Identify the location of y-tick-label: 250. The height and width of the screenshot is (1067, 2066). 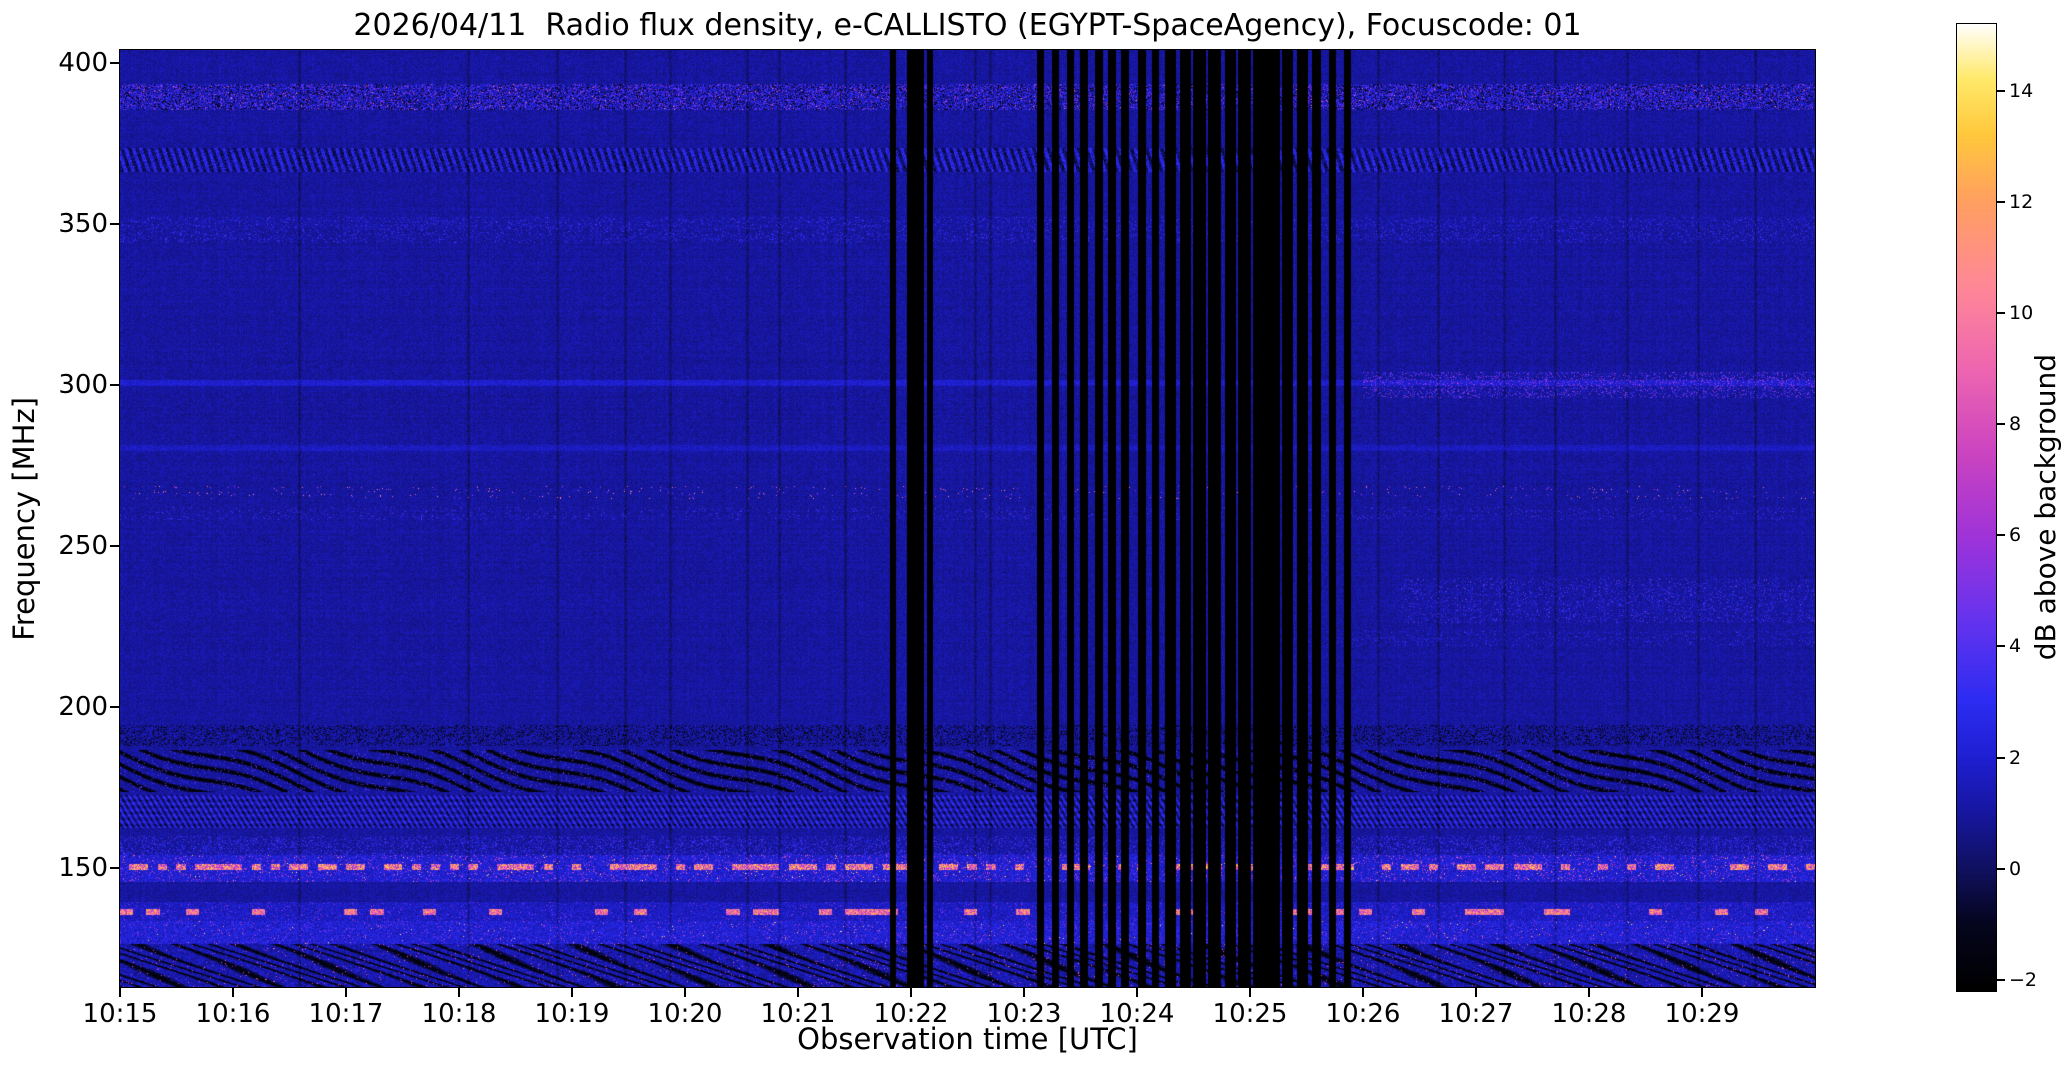
(83, 545).